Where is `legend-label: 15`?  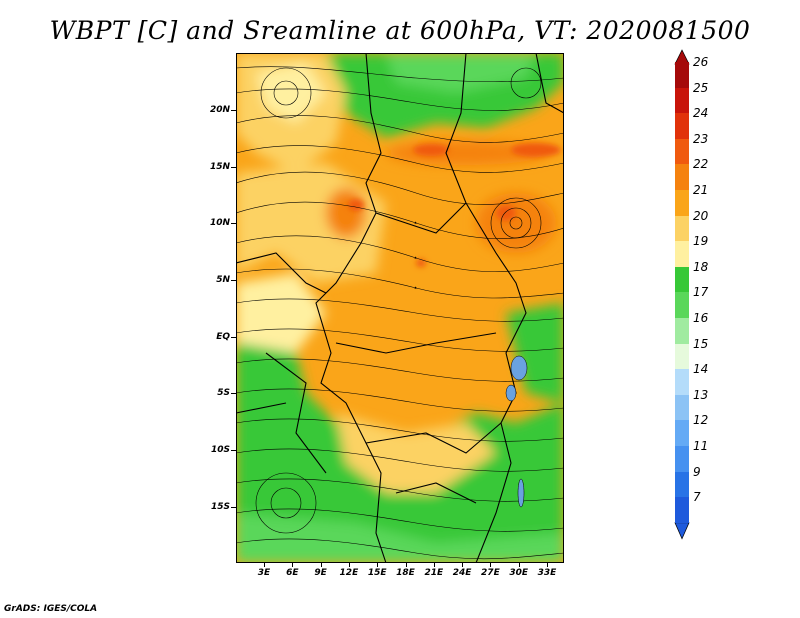 legend-label: 15 is located at coordinates (701, 343).